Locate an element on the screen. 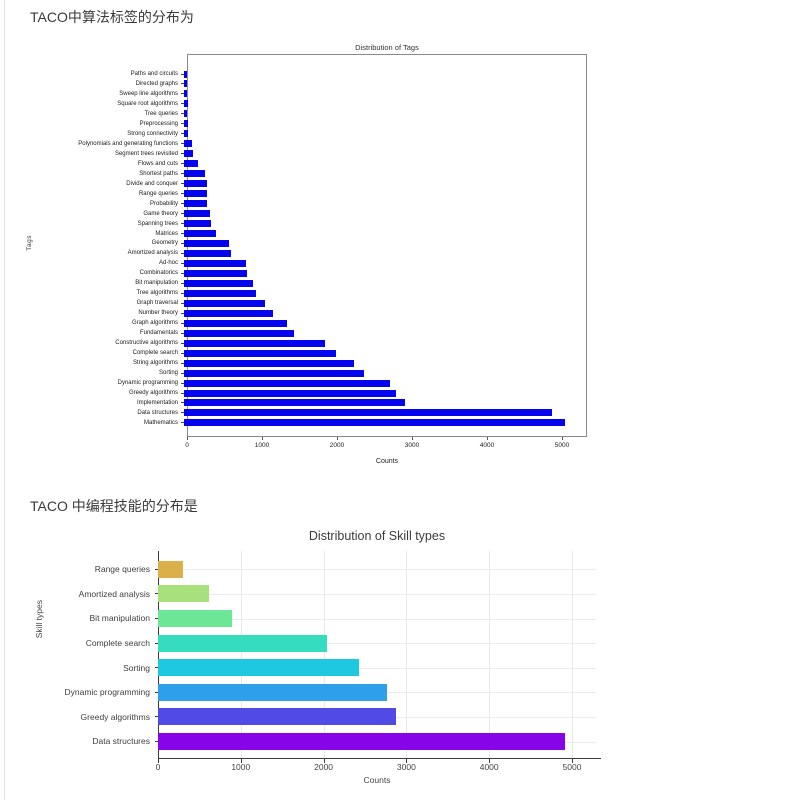 The height and width of the screenshot is (800, 785). tags-chart-title: Distribution of Tags is located at coordinates (387, 47).